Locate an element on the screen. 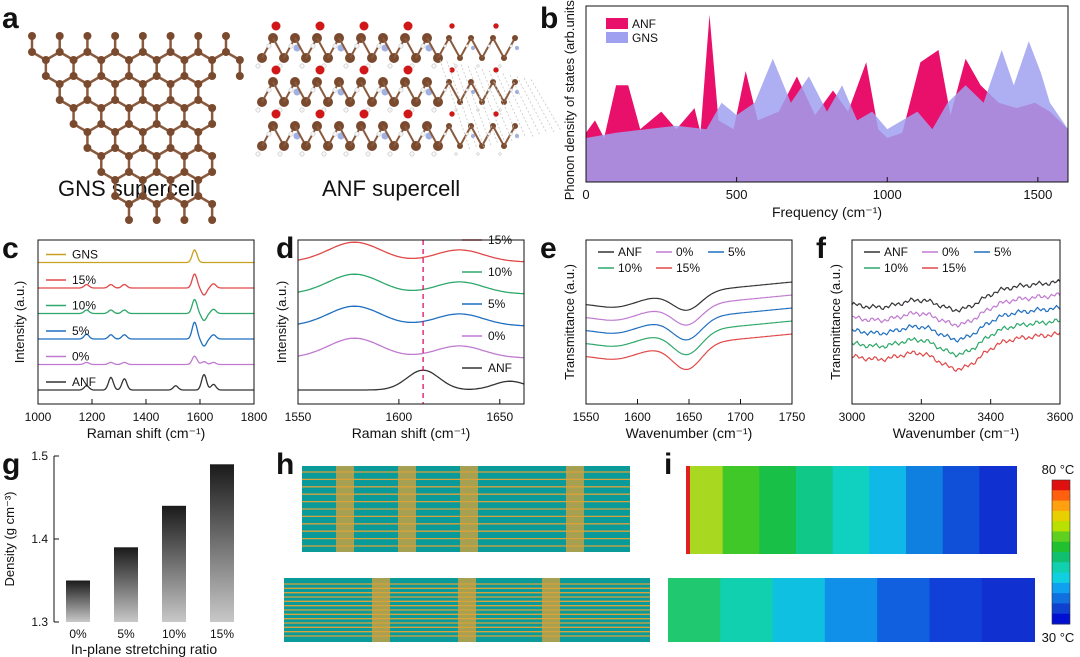 The image size is (1080, 657). x-tick-label: 1500 is located at coordinates (1037, 194).